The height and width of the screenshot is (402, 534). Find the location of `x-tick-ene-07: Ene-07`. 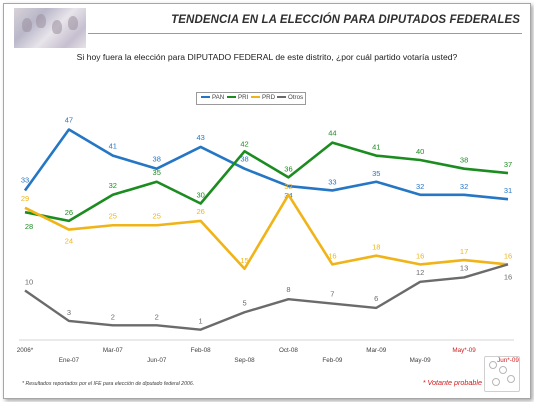

x-tick-ene-07: Ene-07 is located at coordinates (69, 360).